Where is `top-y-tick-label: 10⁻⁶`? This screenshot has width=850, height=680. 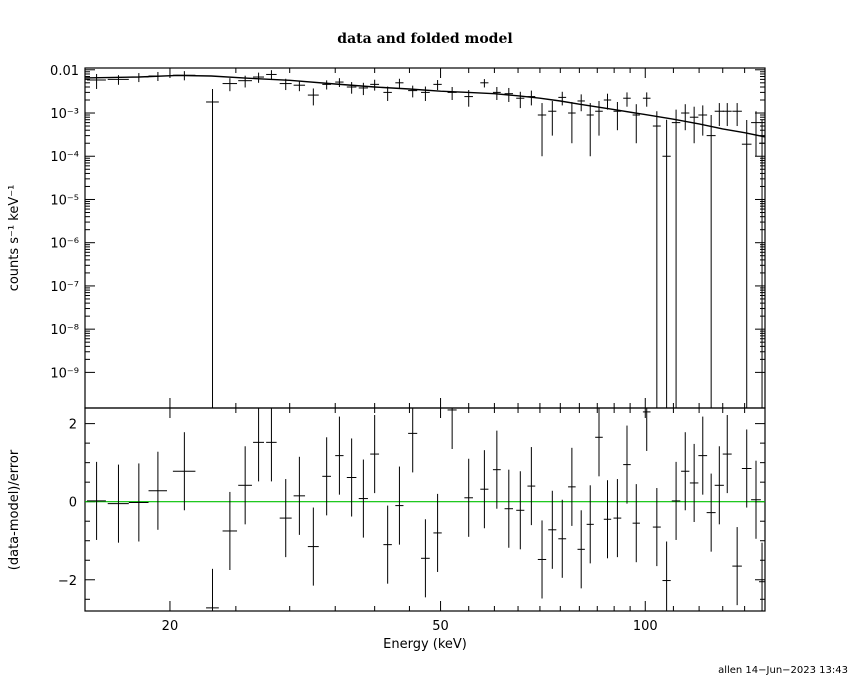 top-y-tick-label: 10⁻⁶ is located at coordinates (64, 244).